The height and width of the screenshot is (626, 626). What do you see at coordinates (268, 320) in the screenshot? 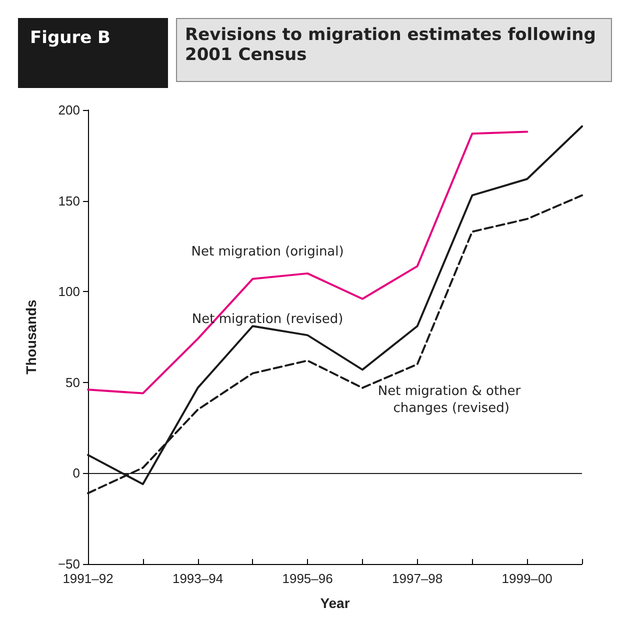
I see `series-label: Net migration (revised)` at bounding box center [268, 320].